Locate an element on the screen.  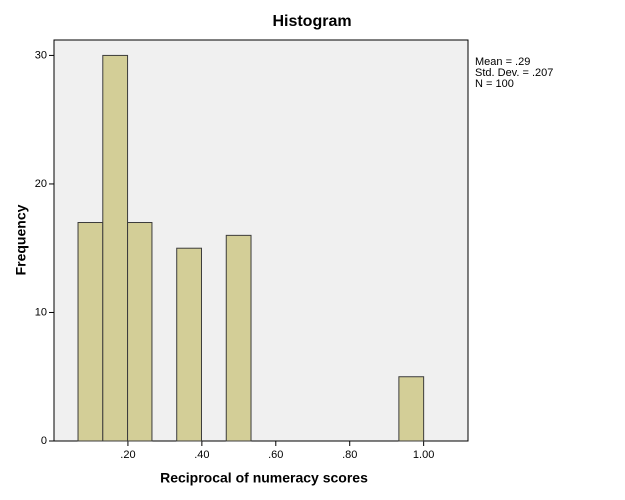
stat-line: N = 100 is located at coordinates (494, 84).